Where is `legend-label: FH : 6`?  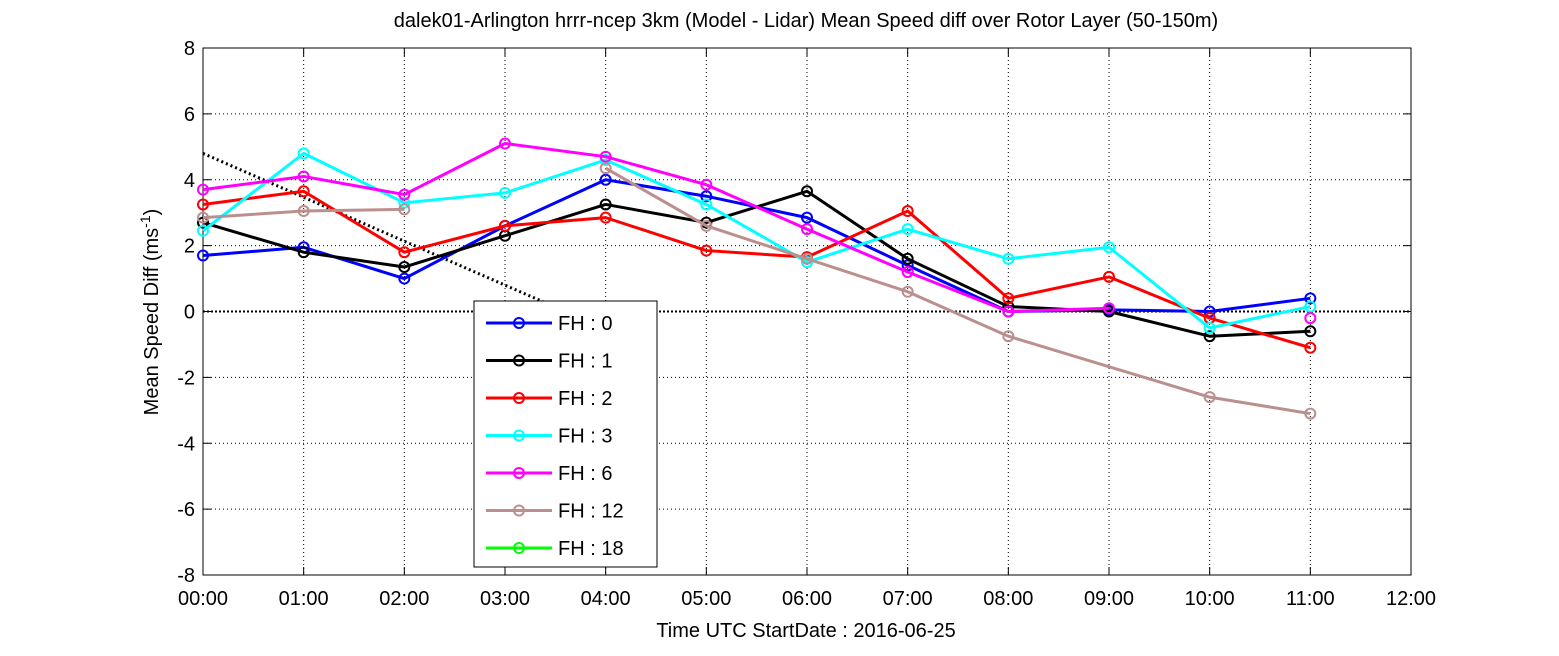 legend-label: FH : 6 is located at coordinates (585, 474).